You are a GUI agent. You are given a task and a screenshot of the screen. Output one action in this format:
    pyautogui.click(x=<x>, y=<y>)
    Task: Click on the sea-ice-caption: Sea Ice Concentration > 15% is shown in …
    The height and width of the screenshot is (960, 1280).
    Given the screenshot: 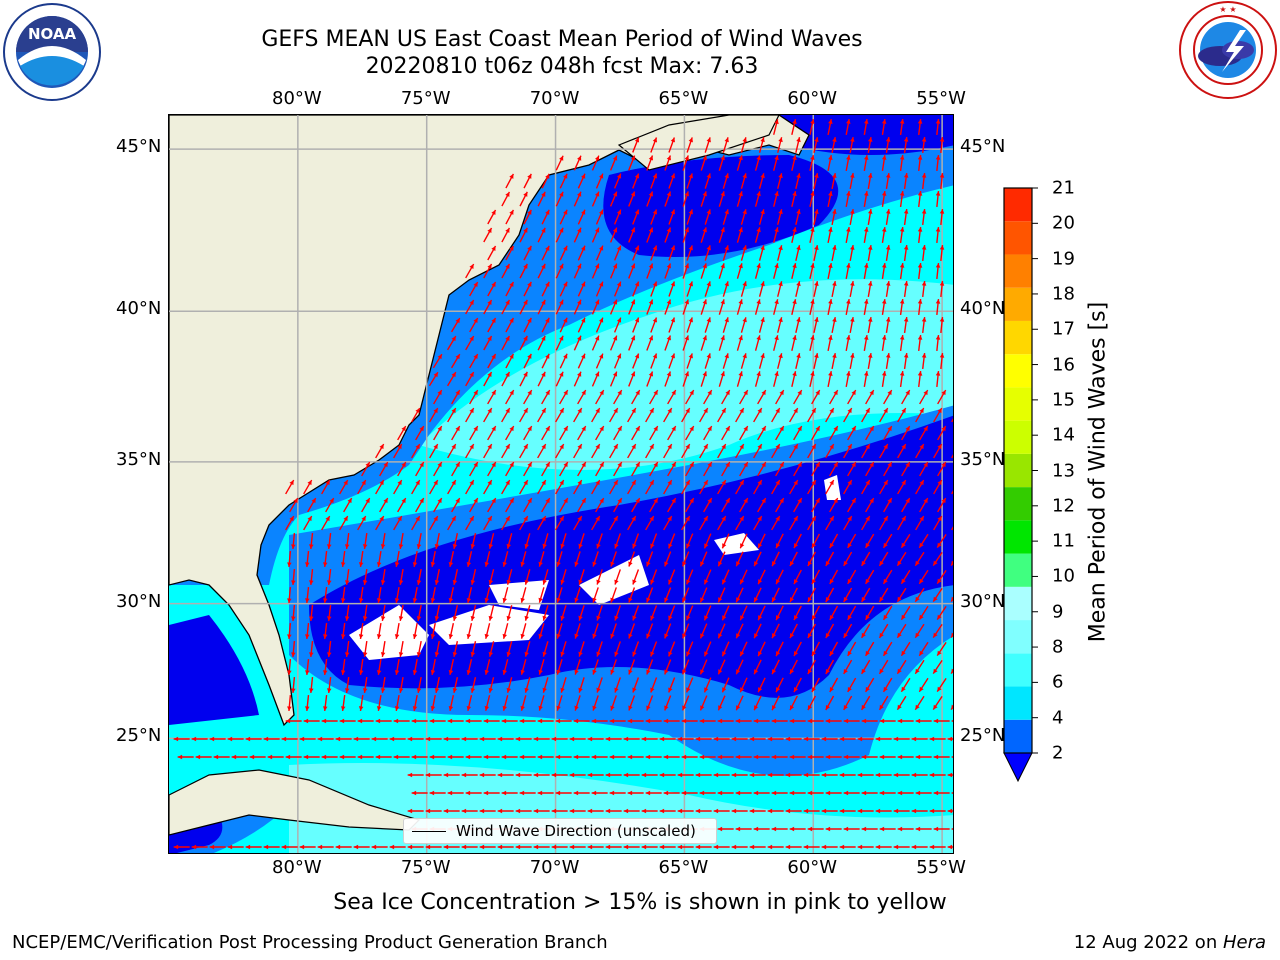 What is the action you would take?
    pyautogui.click(x=640, y=902)
    